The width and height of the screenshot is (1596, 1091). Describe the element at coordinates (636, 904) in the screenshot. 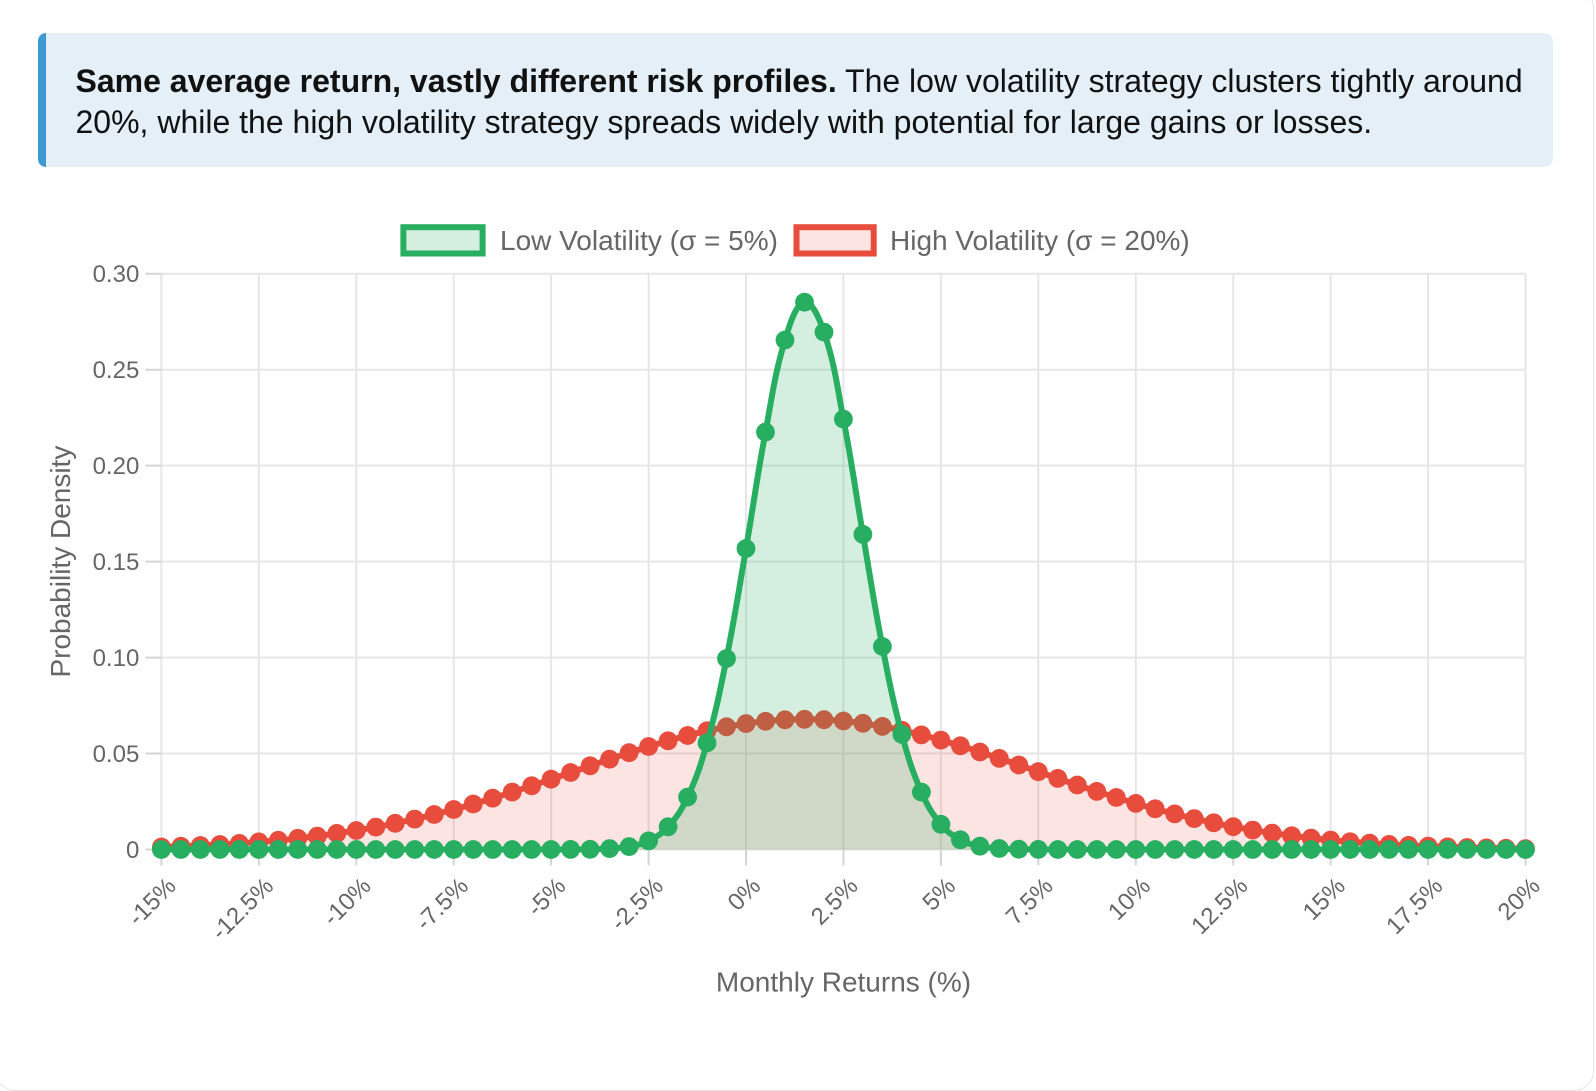

I see `svg-text: -2.5%` at that location.